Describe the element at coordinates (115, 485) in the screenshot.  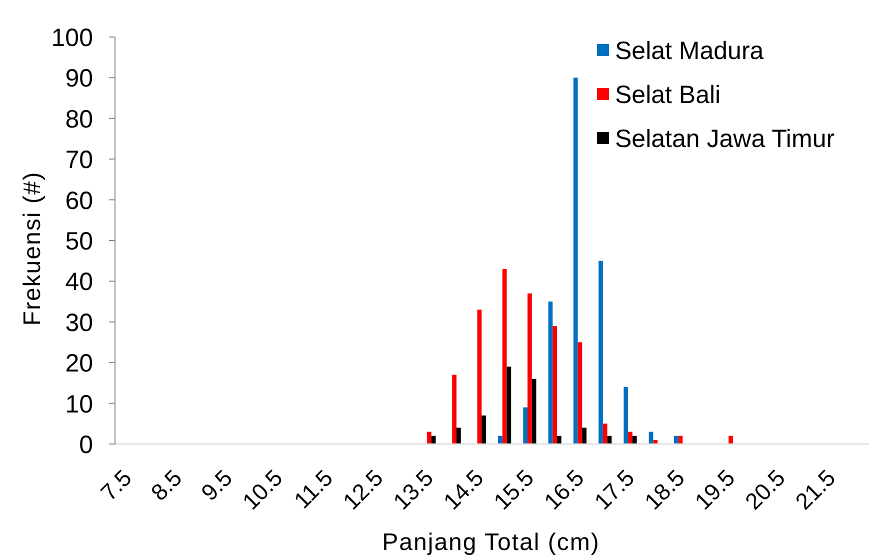
I see `x-tick-label: 7.5` at that location.